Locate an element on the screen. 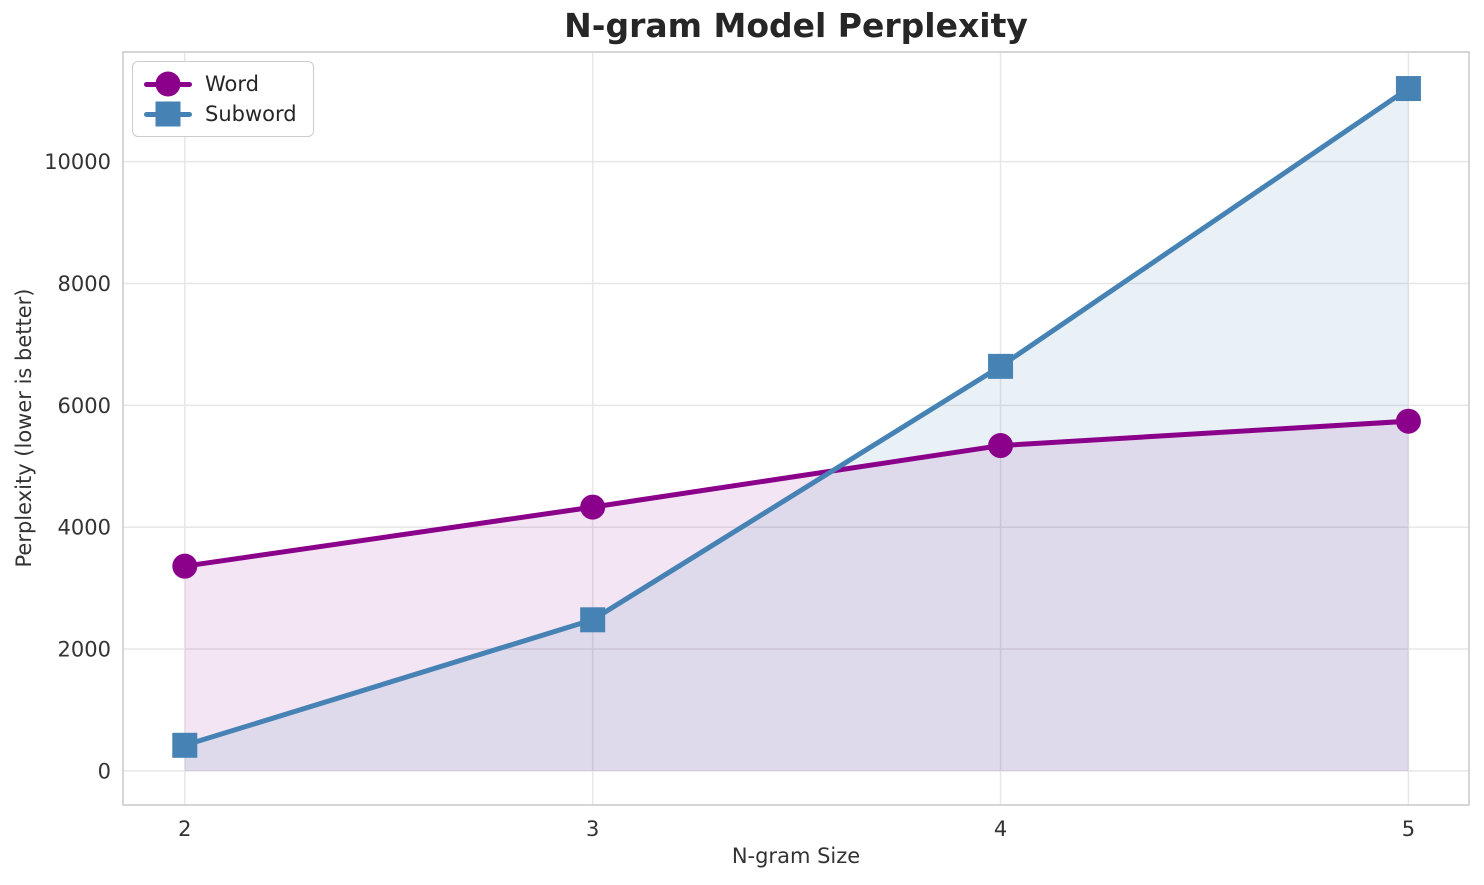 The height and width of the screenshot is (885, 1484). y-tick-label: 8000 is located at coordinates (84, 284).